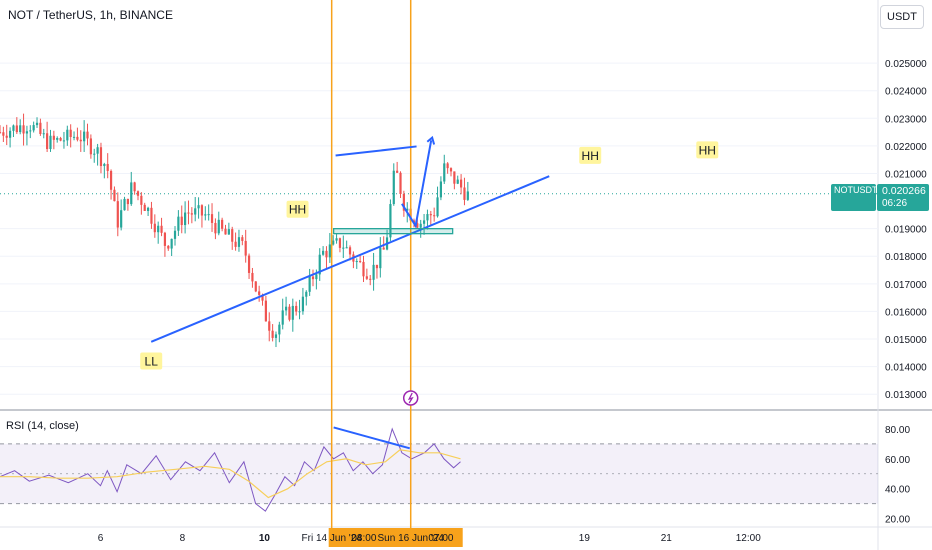 The image size is (932, 550). What do you see at coordinates (332, 538) in the screenshot?
I see `highlight-time-label: Fri 14 Jun '24` at bounding box center [332, 538].